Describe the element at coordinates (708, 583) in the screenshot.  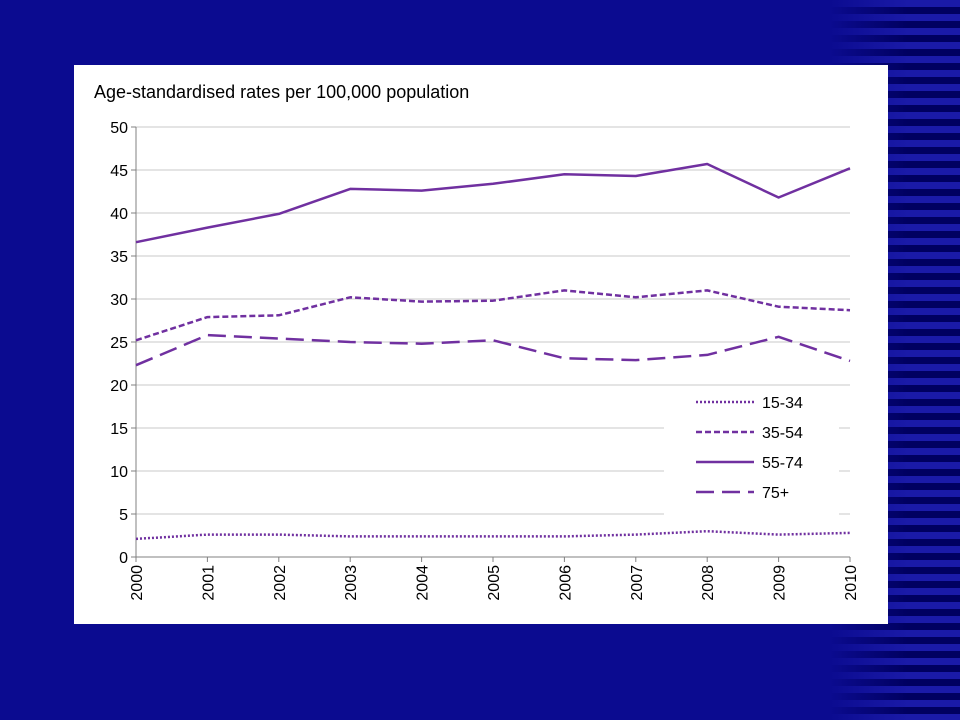
I see `x-tick-label: 2008` at that location.